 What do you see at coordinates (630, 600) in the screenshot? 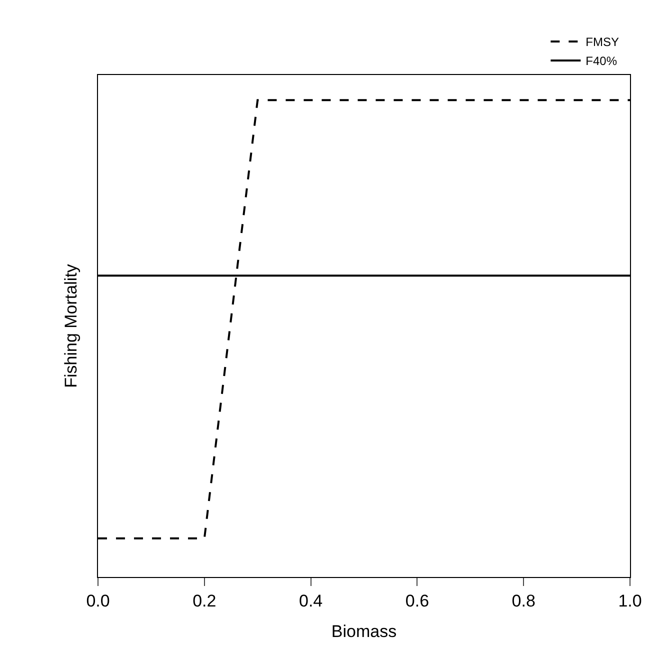
I see `x-tick-label: 1.0` at bounding box center [630, 600].